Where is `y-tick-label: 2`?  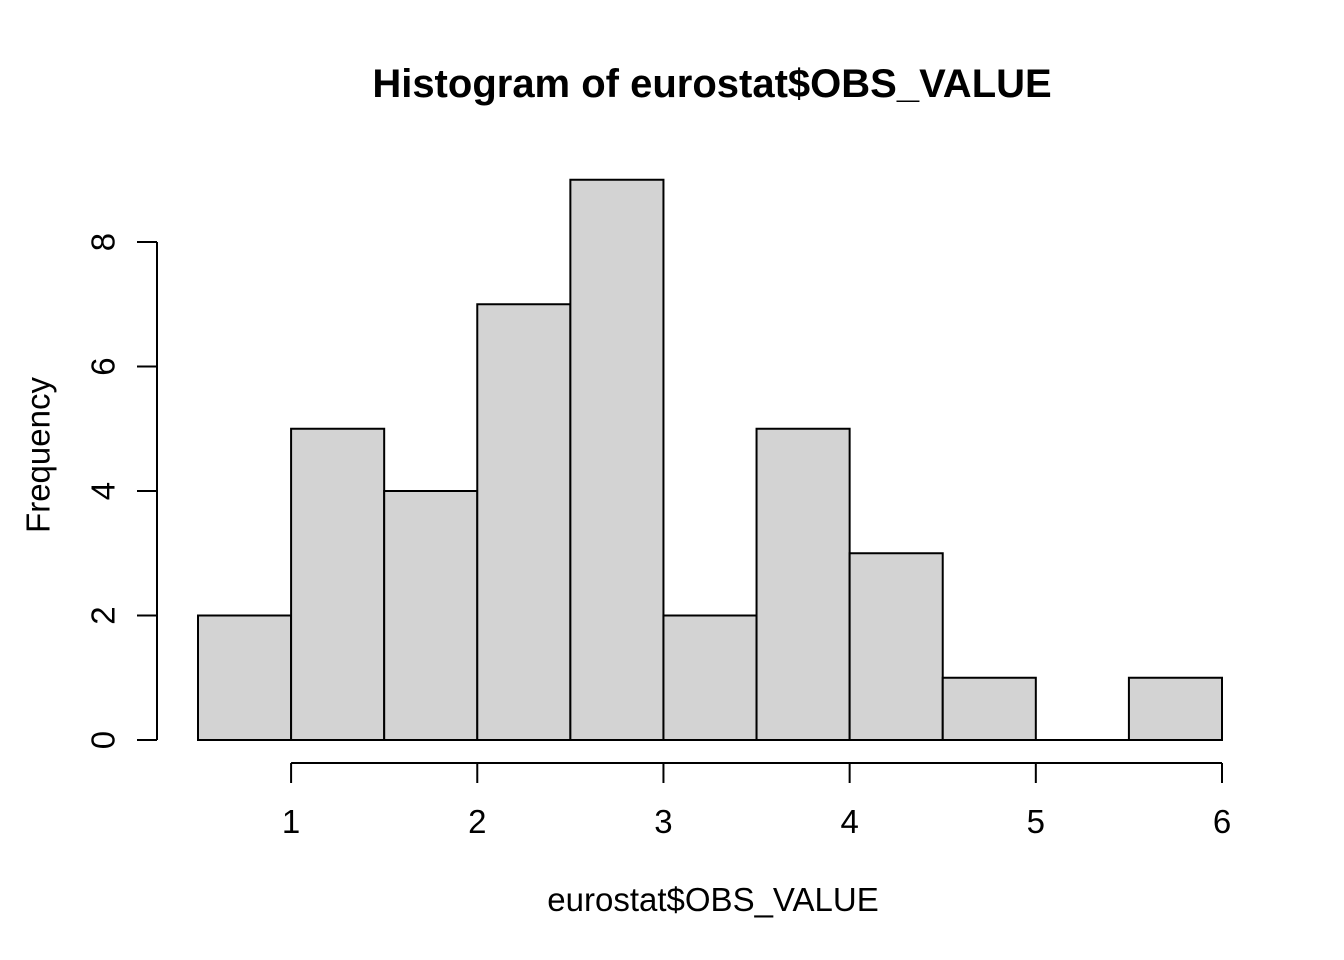 y-tick-label: 2 is located at coordinates (103, 615).